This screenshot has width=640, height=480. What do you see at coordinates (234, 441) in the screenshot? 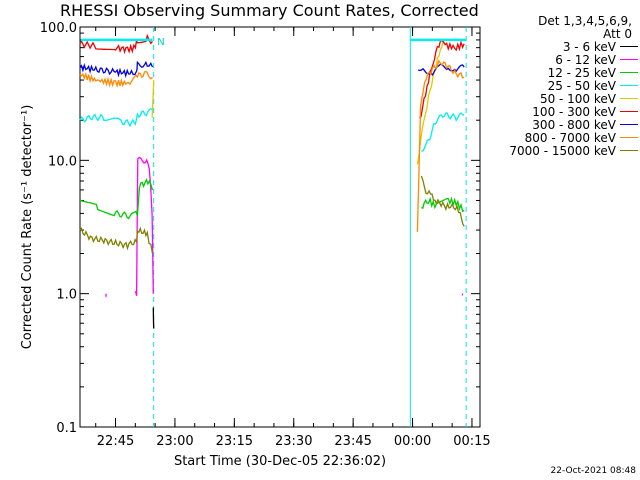
I see `x-tick-label: 23:15` at bounding box center [234, 441].